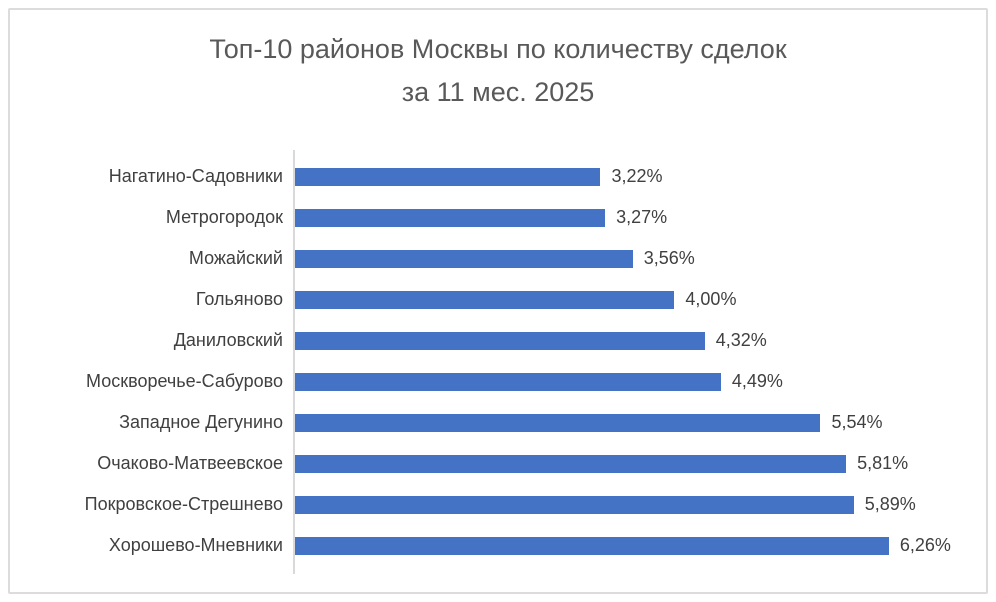  What do you see at coordinates (190, 463) in the screenshot?
I see `category-label: Очаково-Матвеевское` at bounding box center [190, 463].